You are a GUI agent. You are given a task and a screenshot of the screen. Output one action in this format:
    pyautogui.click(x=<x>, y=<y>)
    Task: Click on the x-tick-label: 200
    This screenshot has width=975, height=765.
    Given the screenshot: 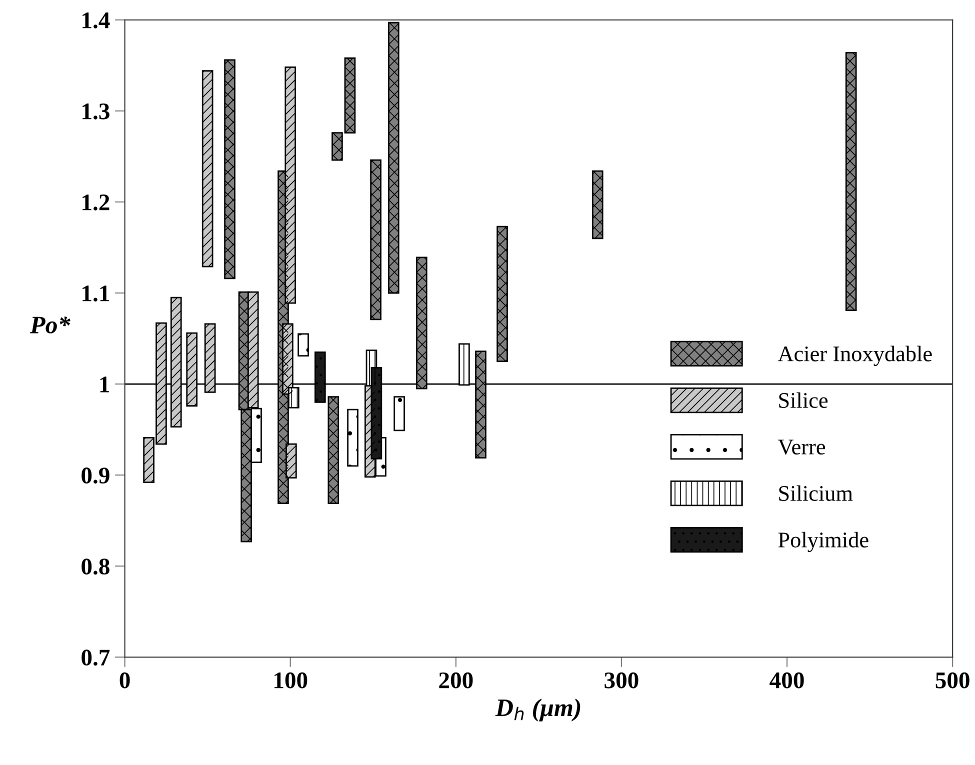 What is the action you would take?
    pyautogui.click(x=456, y=680)
    